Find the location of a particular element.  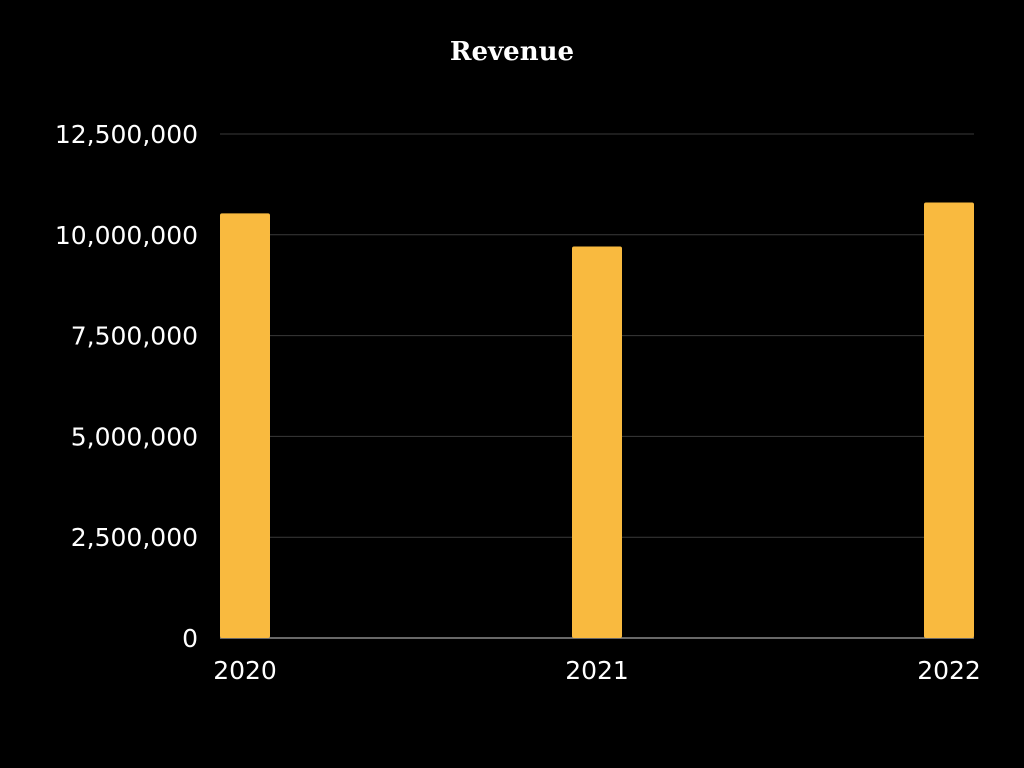

x-axis-ticks: 2020 2021 2022 is located at coordinates (597, 670).